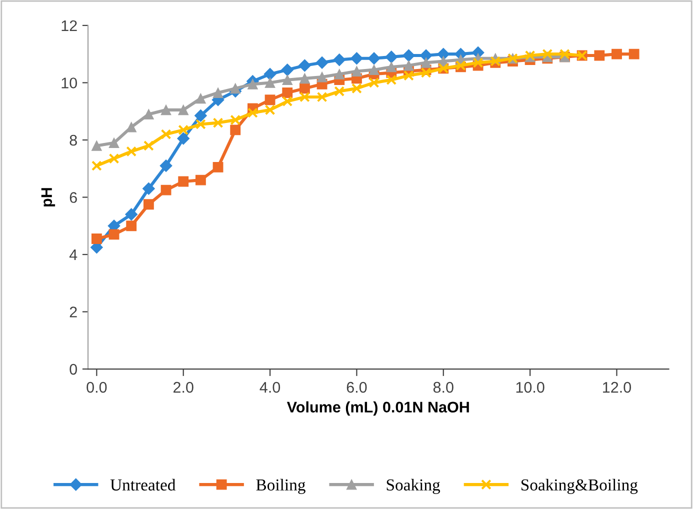  Describe the element at coordinates (143, 484) in the screenshot. I see `legend-label: Untreated` at that location.